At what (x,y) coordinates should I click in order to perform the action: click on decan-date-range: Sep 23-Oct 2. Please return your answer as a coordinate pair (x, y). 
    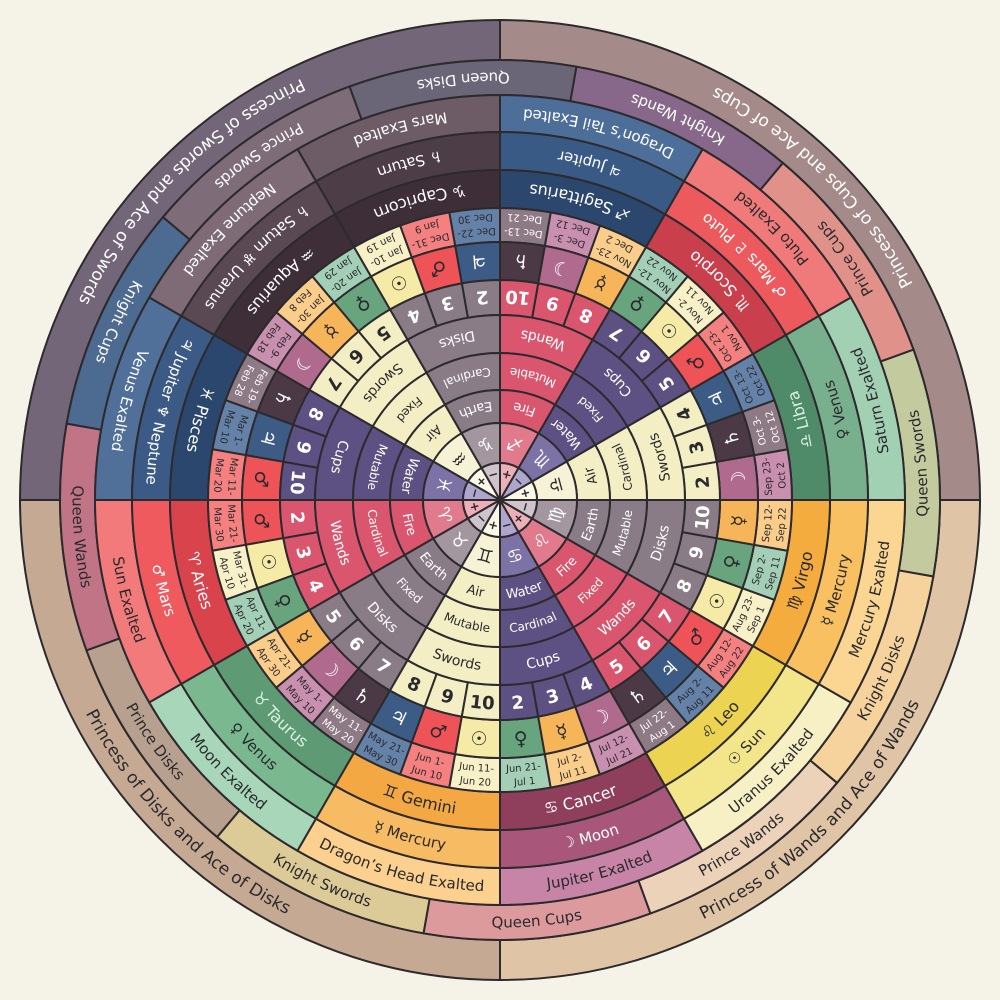
    Looking at the image, I should click on (775, 475).